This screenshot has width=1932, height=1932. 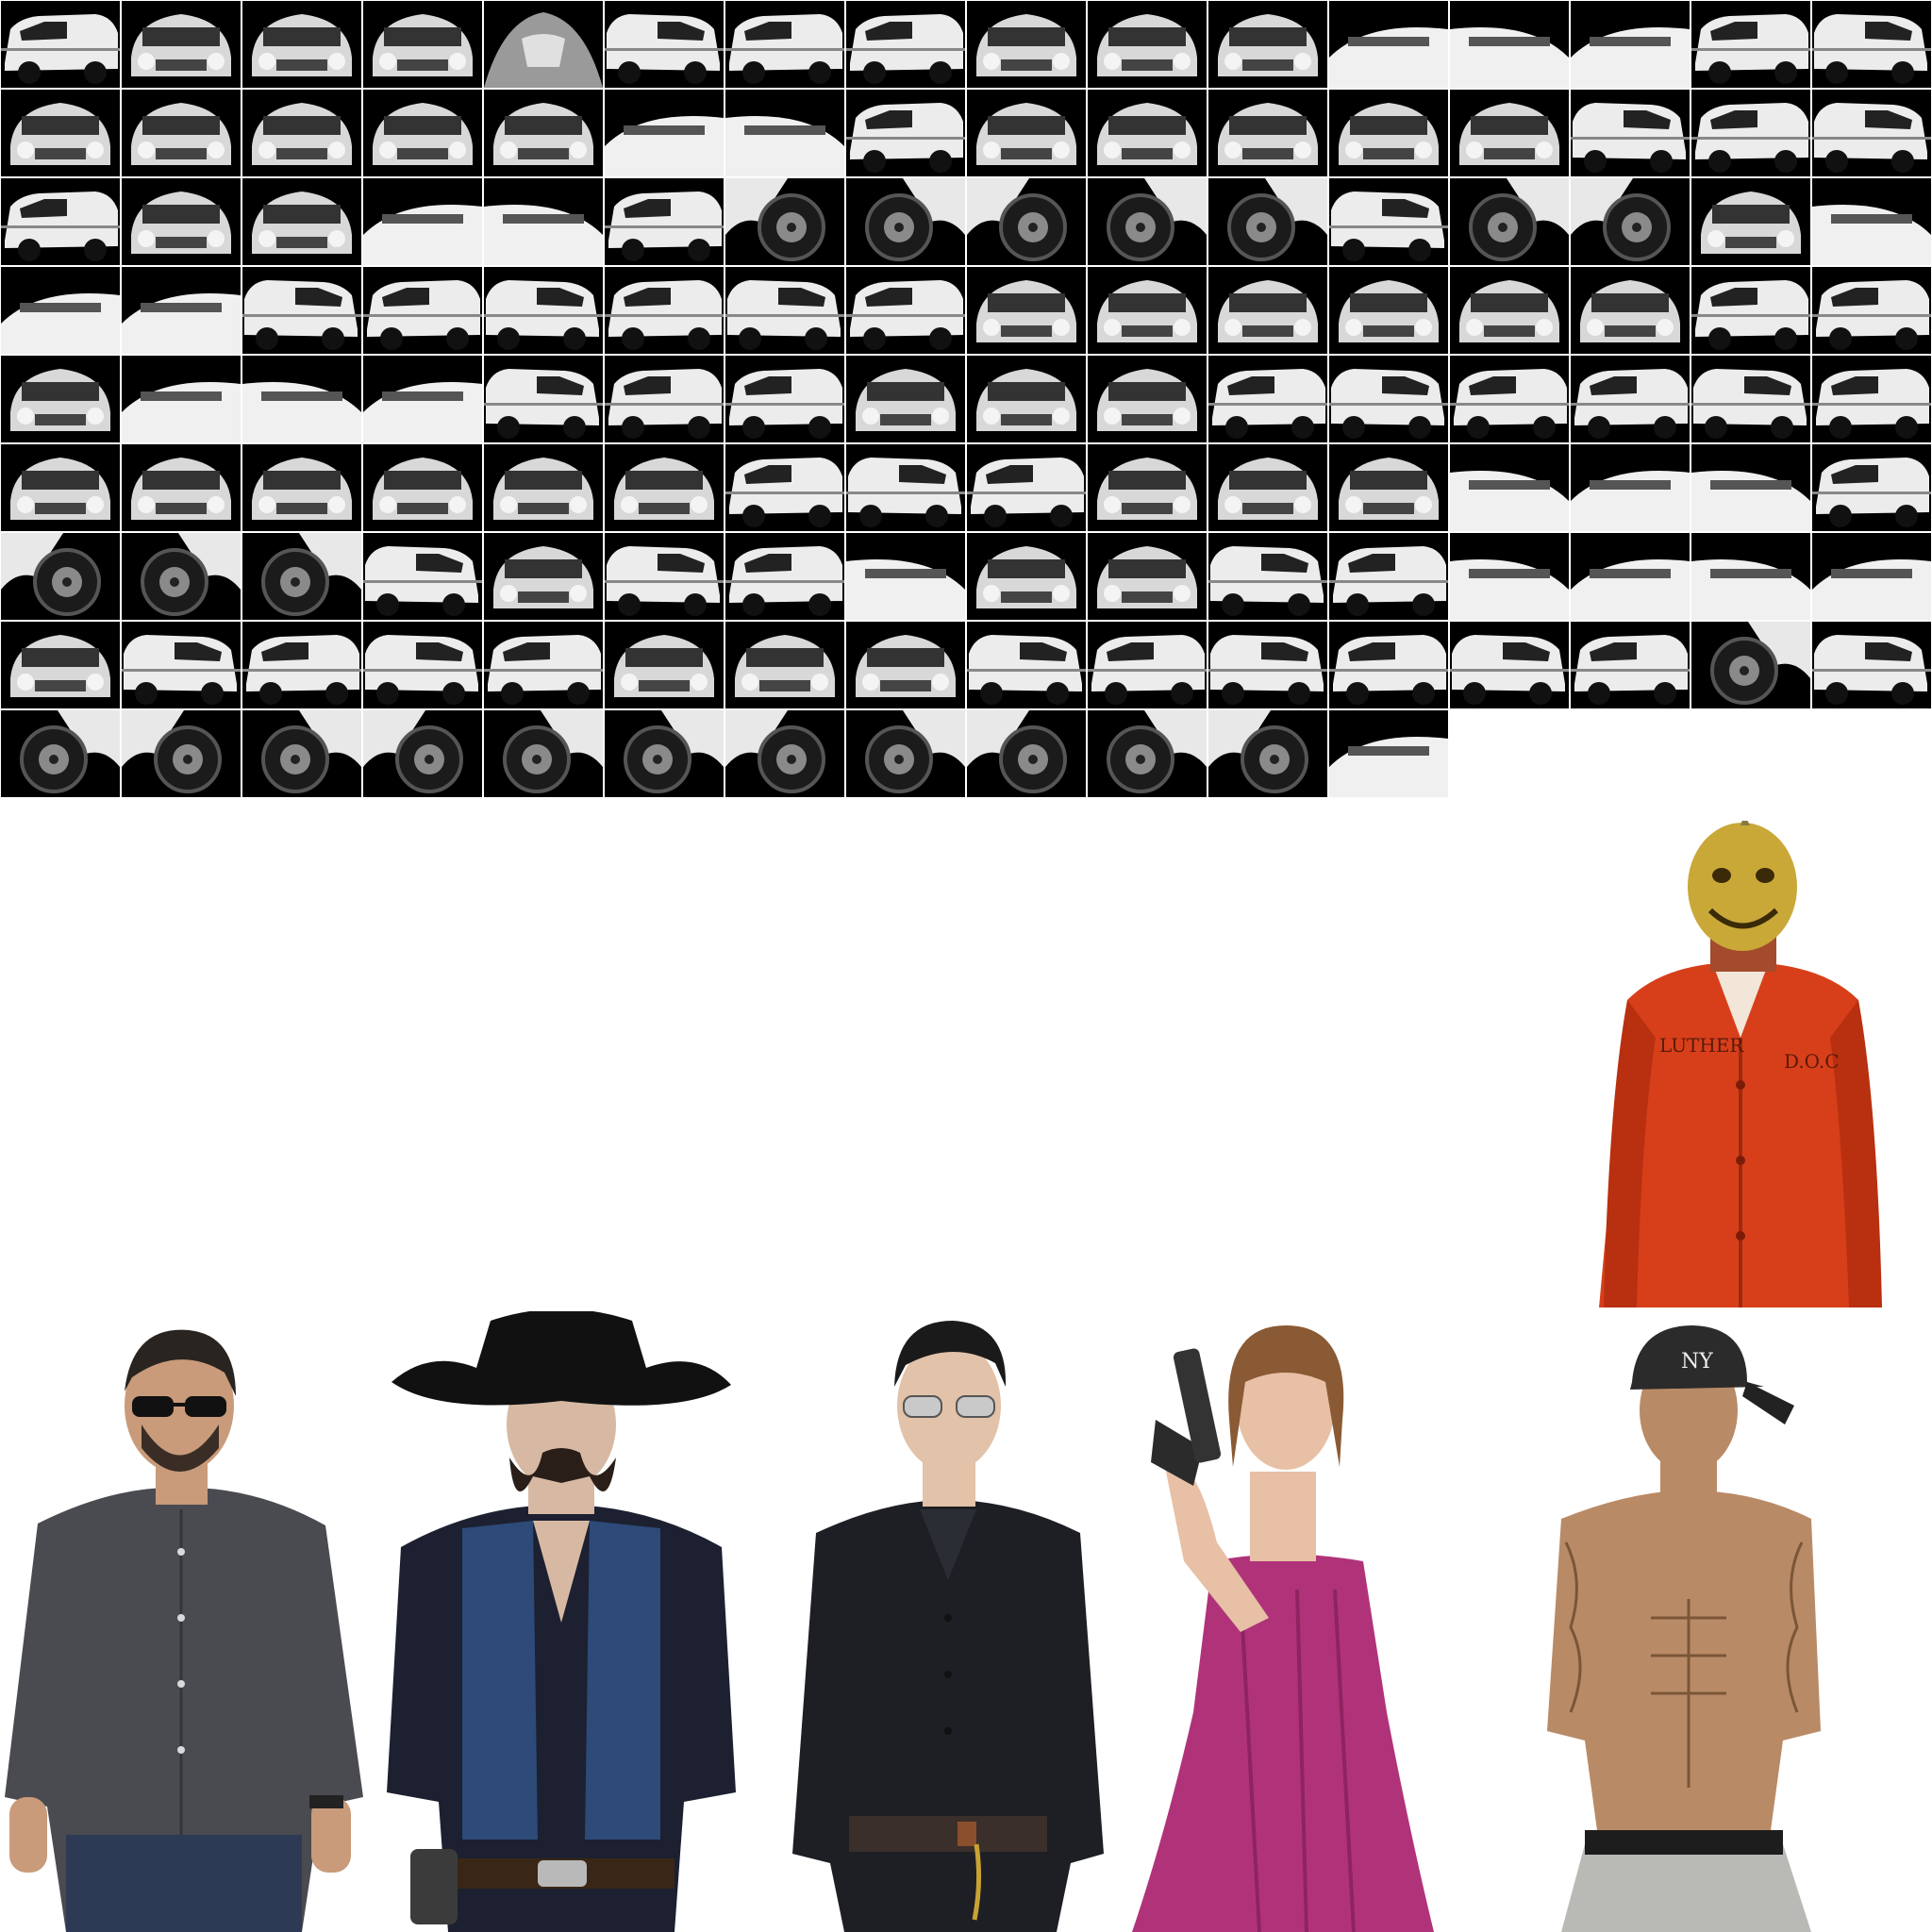 I want to click on man-black-suit-figure, so click(x=948, y=1626).